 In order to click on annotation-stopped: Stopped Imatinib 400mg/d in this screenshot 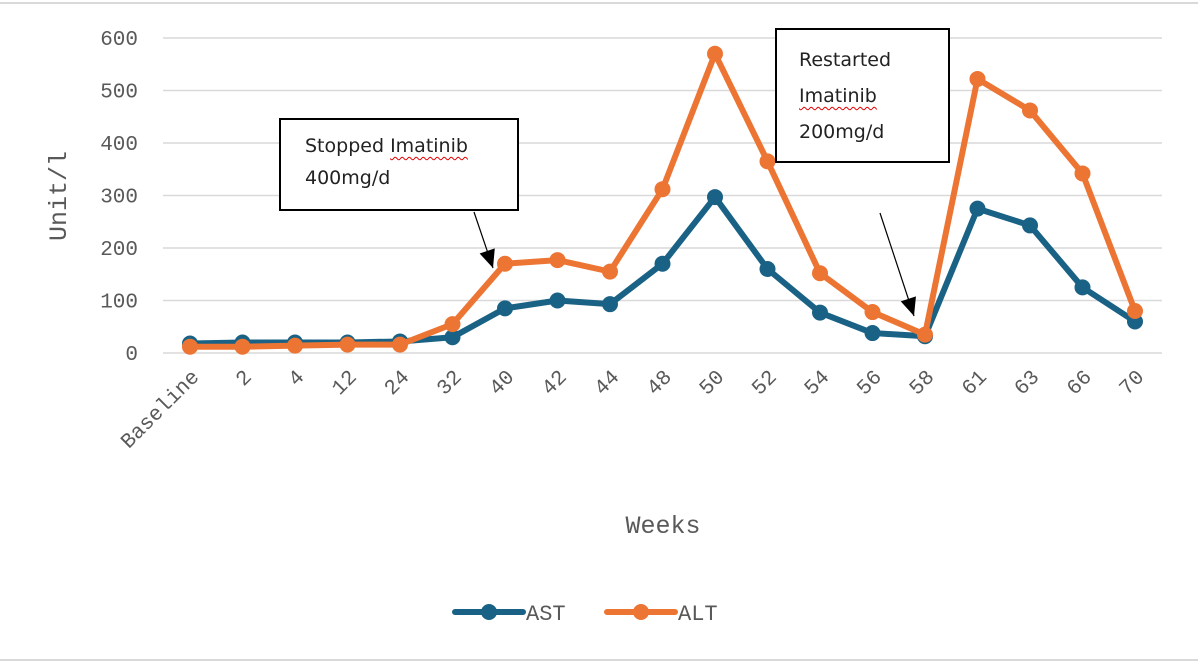, I will do `click(399, 164)`.